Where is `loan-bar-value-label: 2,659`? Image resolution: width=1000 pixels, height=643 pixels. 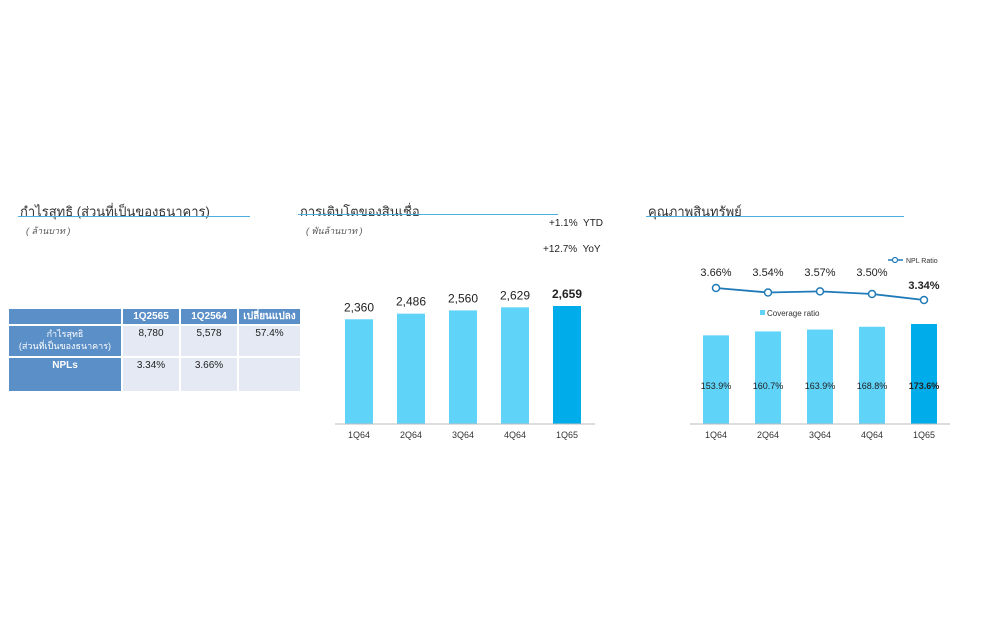
loan-bar-value-label: 2,659 is located at coordinates (567, 294).